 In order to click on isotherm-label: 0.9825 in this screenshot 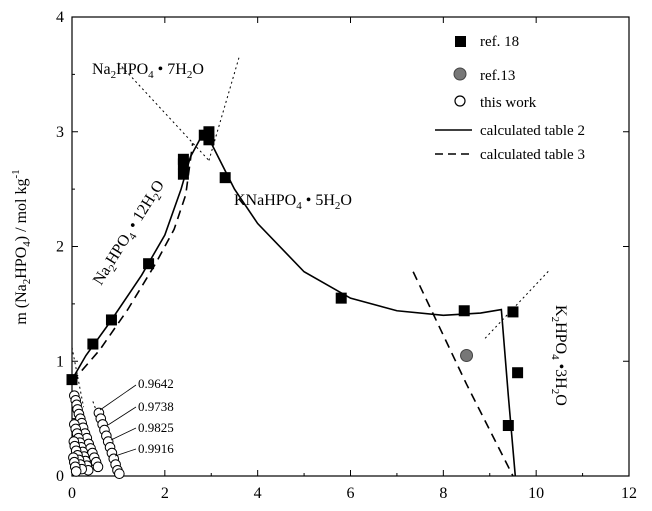, I will do `click(156, 427)`.